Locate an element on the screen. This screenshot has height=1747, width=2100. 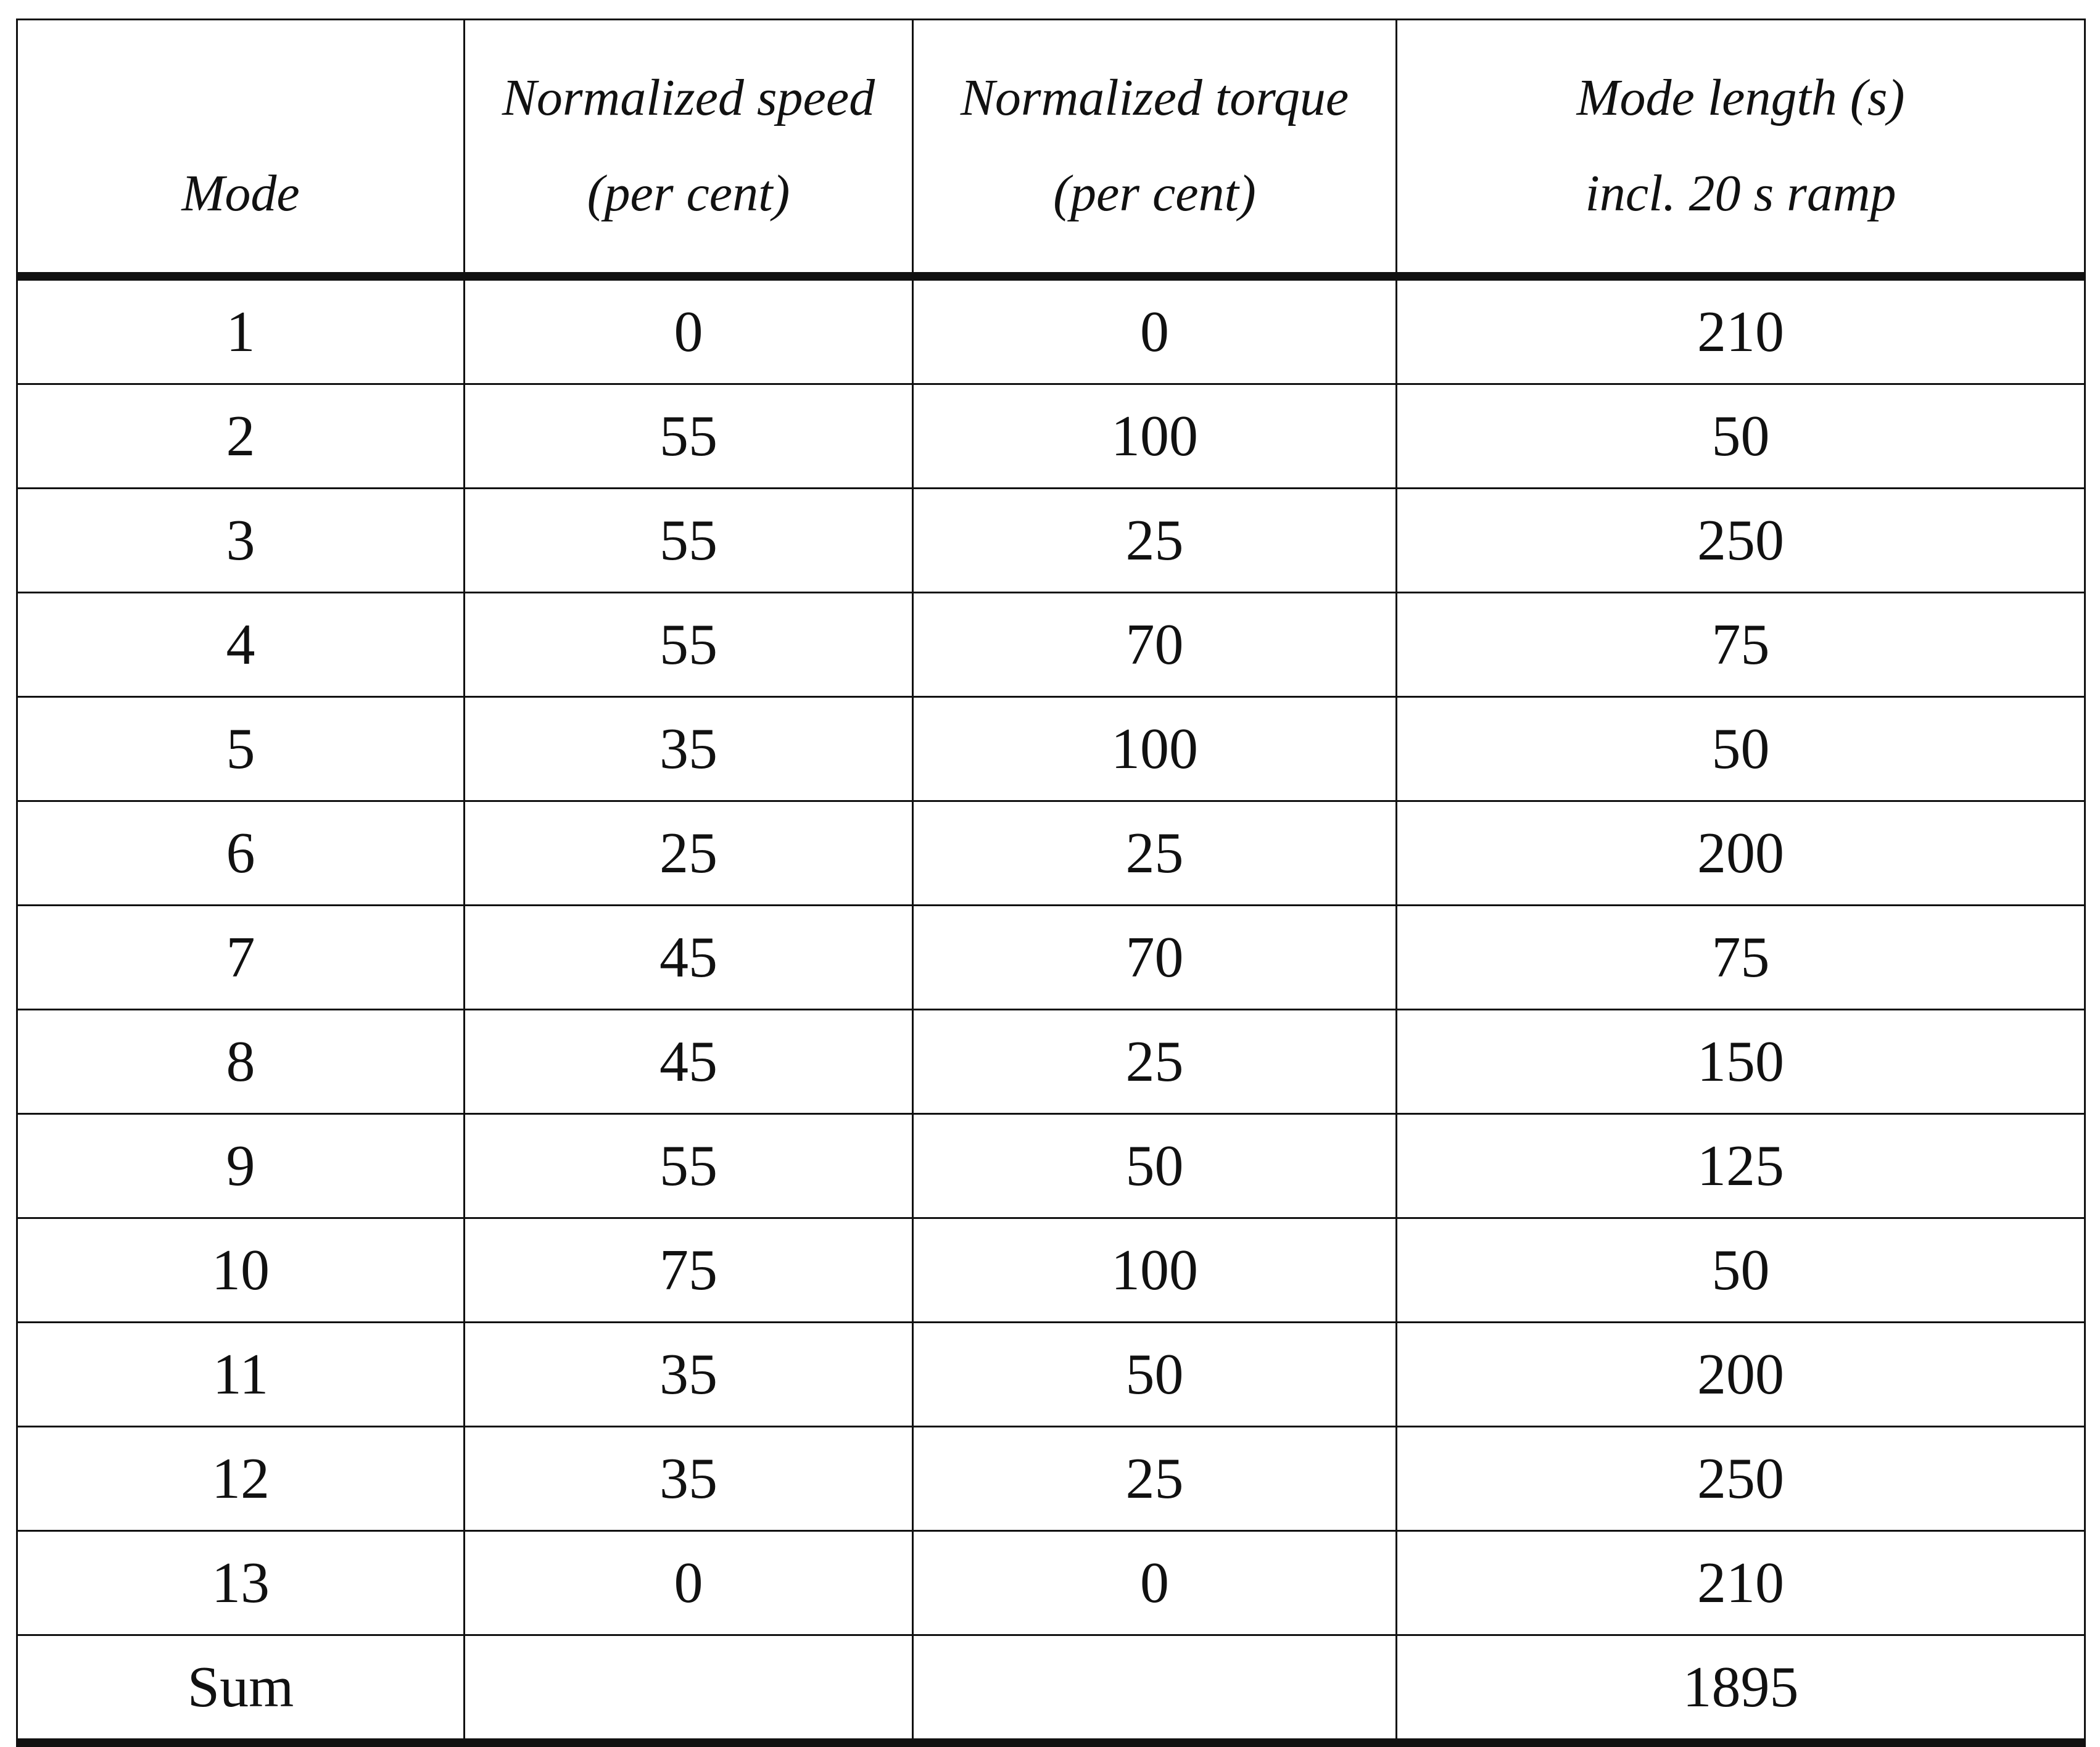
sum-value: 1895 is located at coordinates (1741, 1689).